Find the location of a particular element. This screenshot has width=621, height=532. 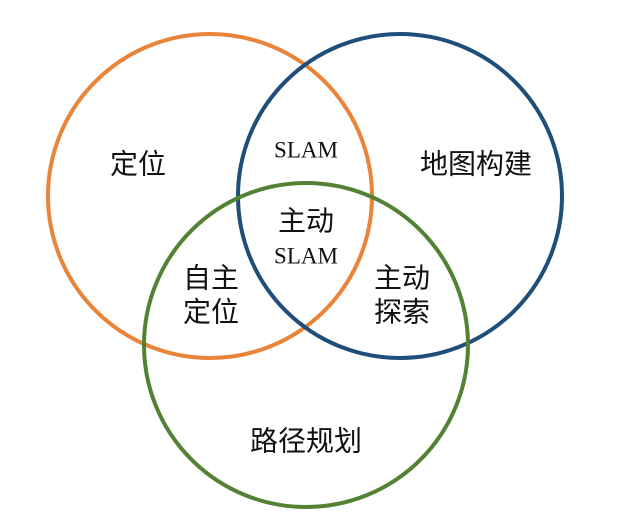

path-planning-label: 路径规划 is located at coordinates (306, 441).